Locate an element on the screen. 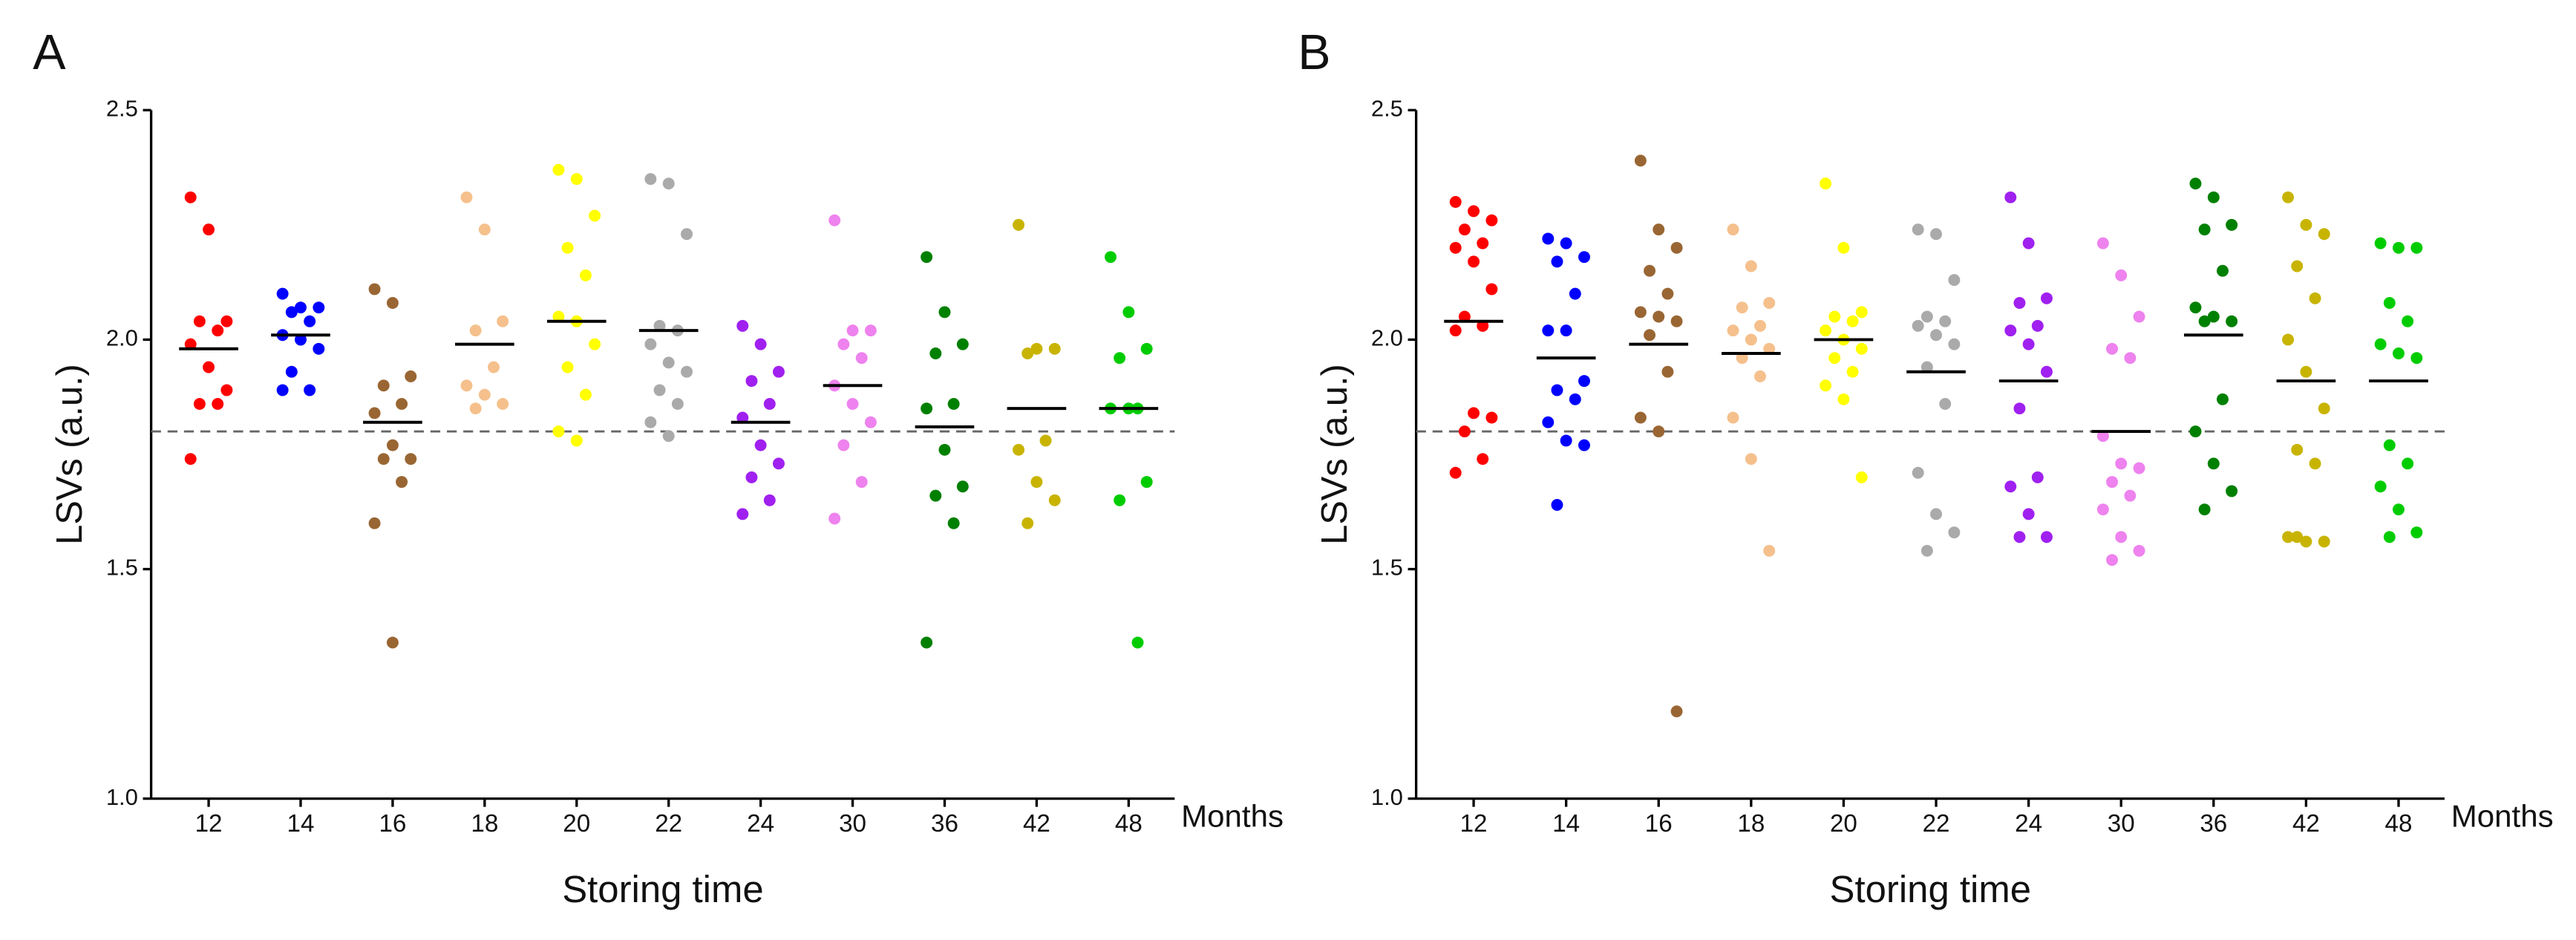 The width and height of the screenshot is (2576, 940). x-unit-label: Months is located at coordinates (2502, 815).